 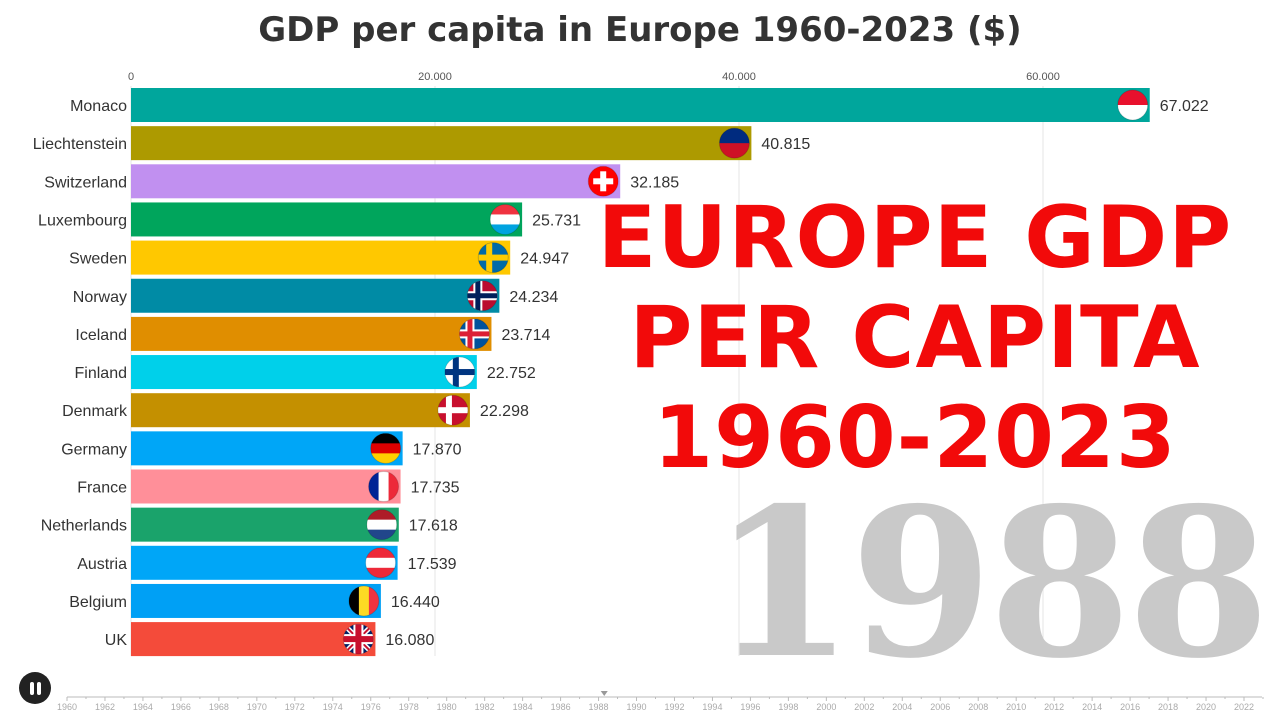 What do you see at coordinates (1168, 707) in the screenshot?
I see `timeline-year-label: 2018` at bounding box center [1168, 707].